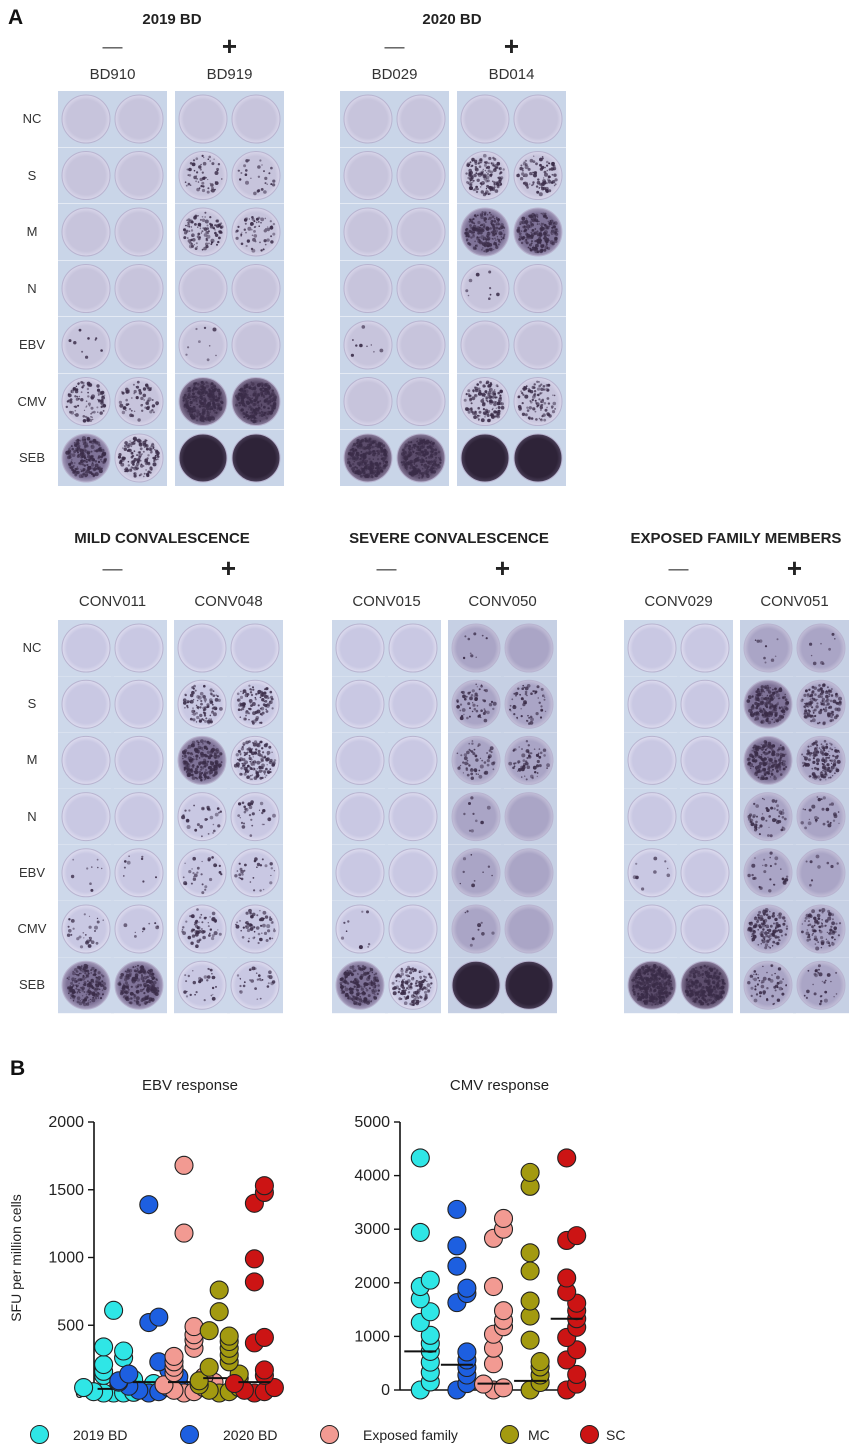  I want to click on group-title: SEVERE CONVALESCENCE, so click(449, 538).